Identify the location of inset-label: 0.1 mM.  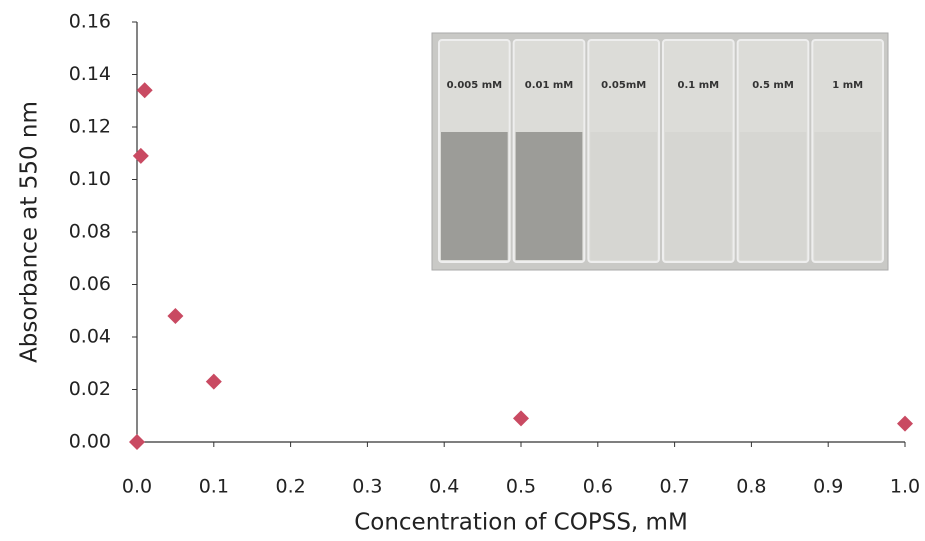
(699, 85).